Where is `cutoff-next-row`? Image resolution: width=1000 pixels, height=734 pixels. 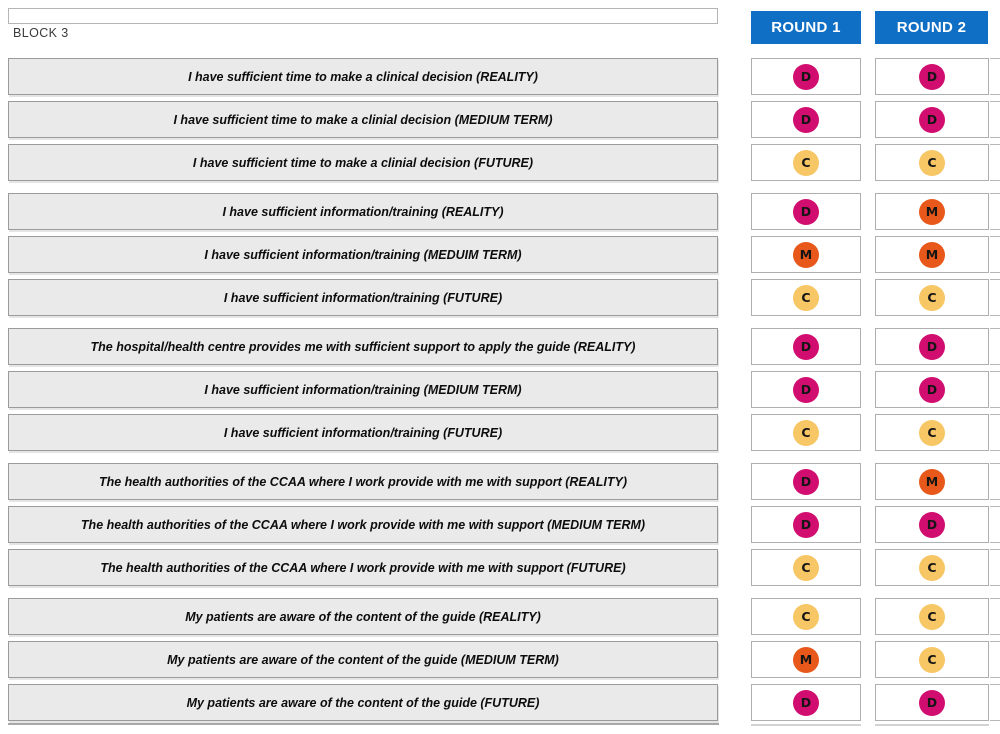 cutoff-next-row is located at coordinates (363, 728).